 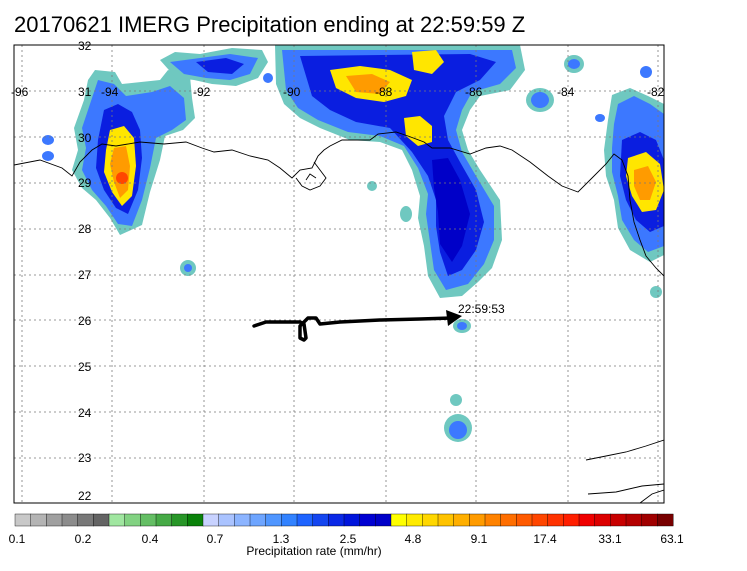 I want to click on precip-cell-north-west-moderate, so click(x=220, y=66).